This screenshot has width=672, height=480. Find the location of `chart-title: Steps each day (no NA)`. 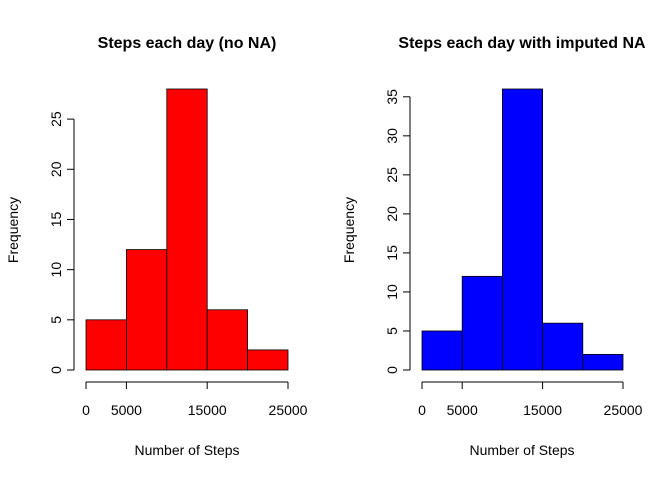

chart-title: Steps each day (no NA) is located at coordinates (187, 43).